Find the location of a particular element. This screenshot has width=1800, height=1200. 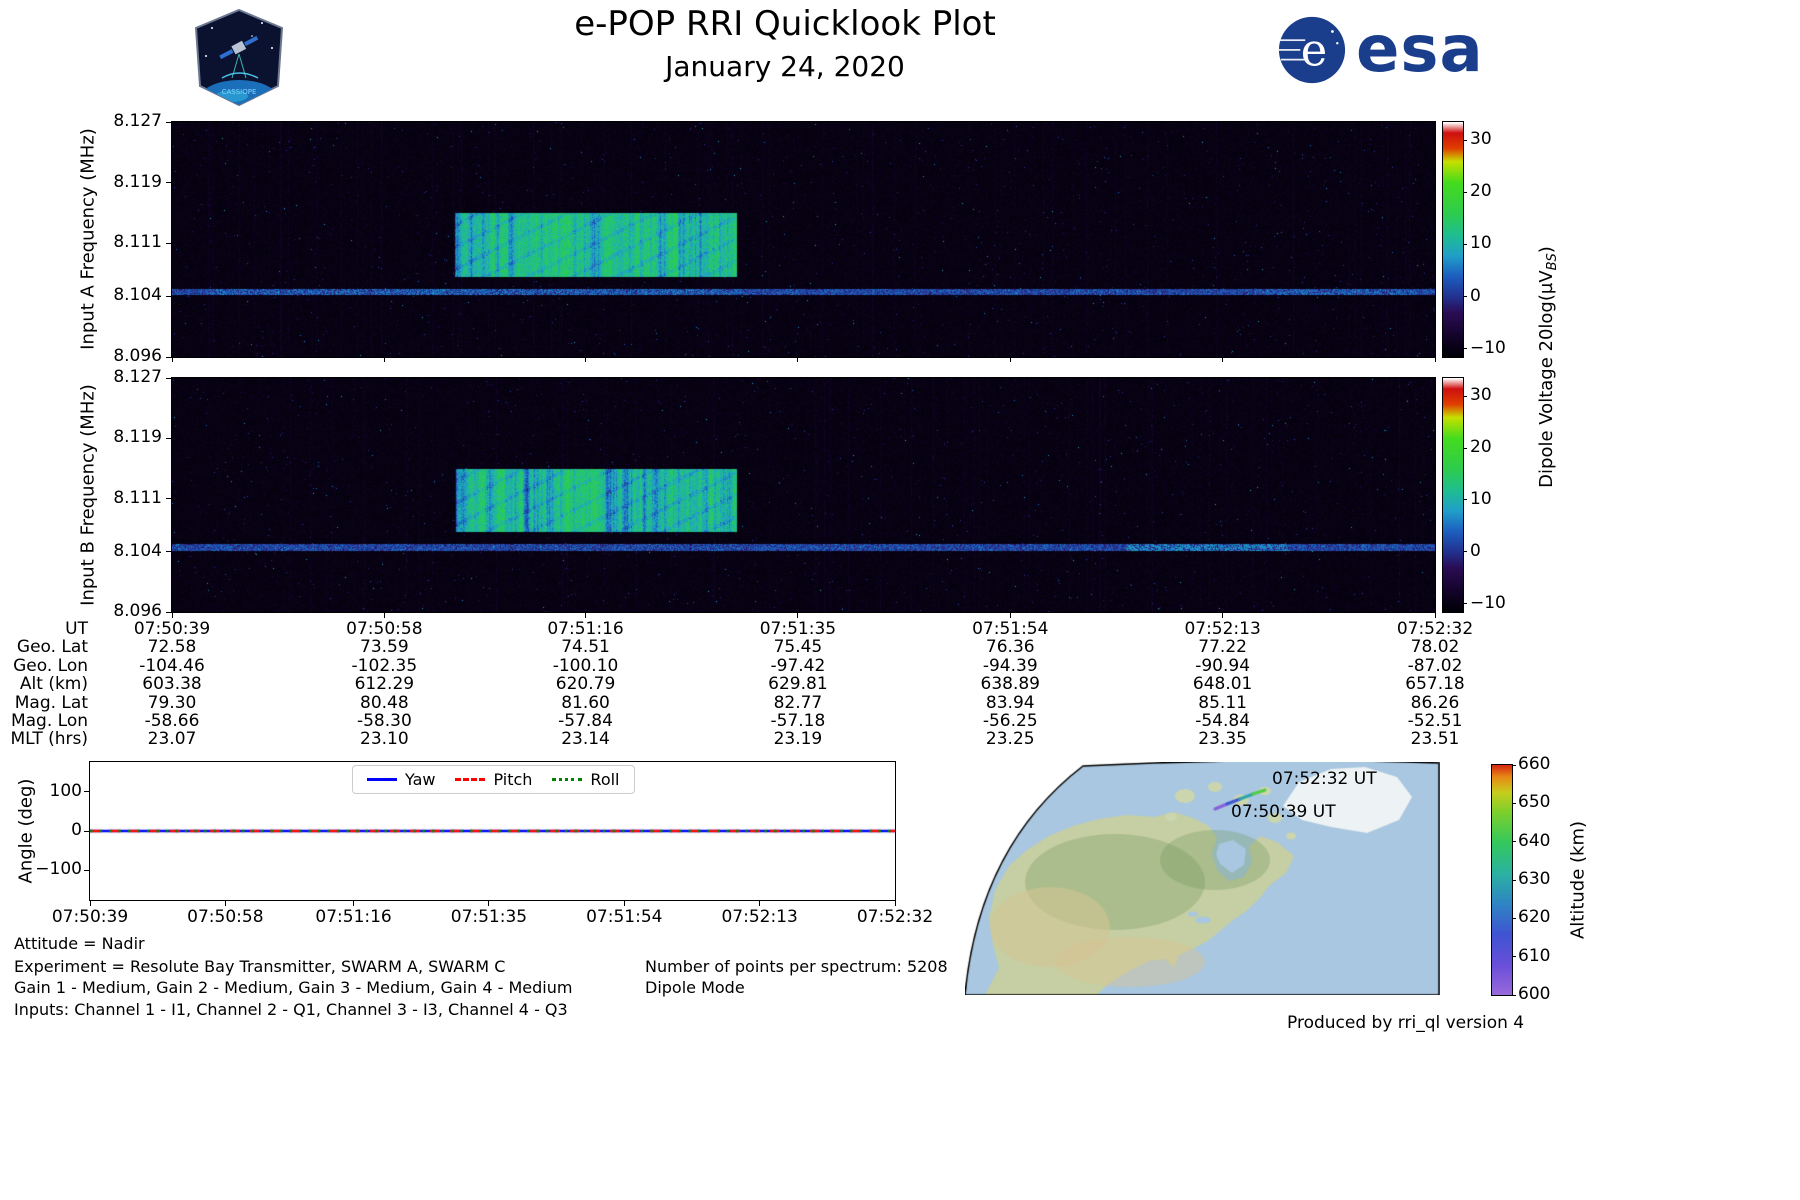

ephemeris-value: -87.02 is located at coordinates (1435, 665).